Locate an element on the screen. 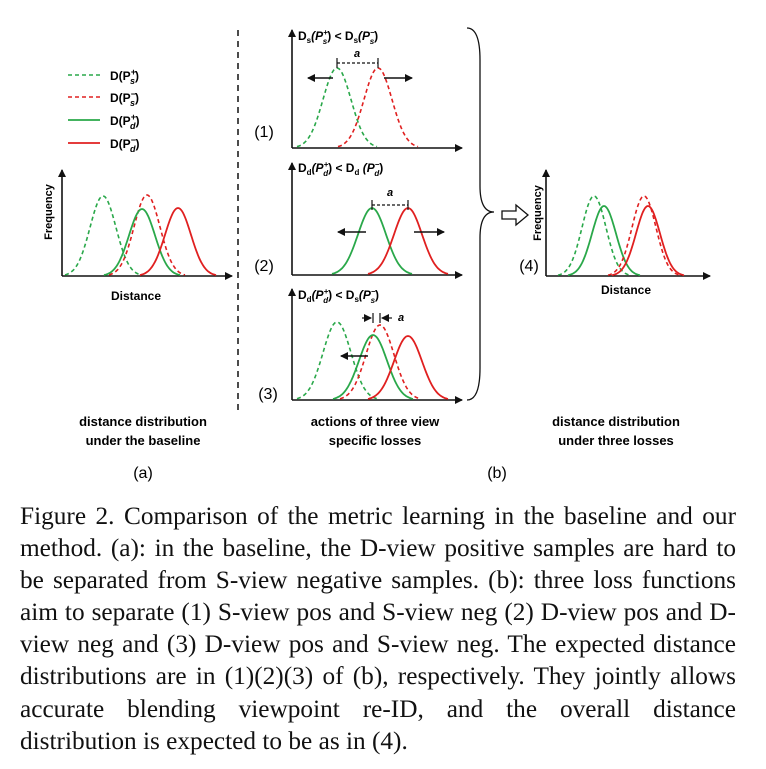 This screenshot has width=766, height=769. legend: D(P+ s) D(P− s) D(P+ d) D(P− d) is located at coordinates (103, 110).